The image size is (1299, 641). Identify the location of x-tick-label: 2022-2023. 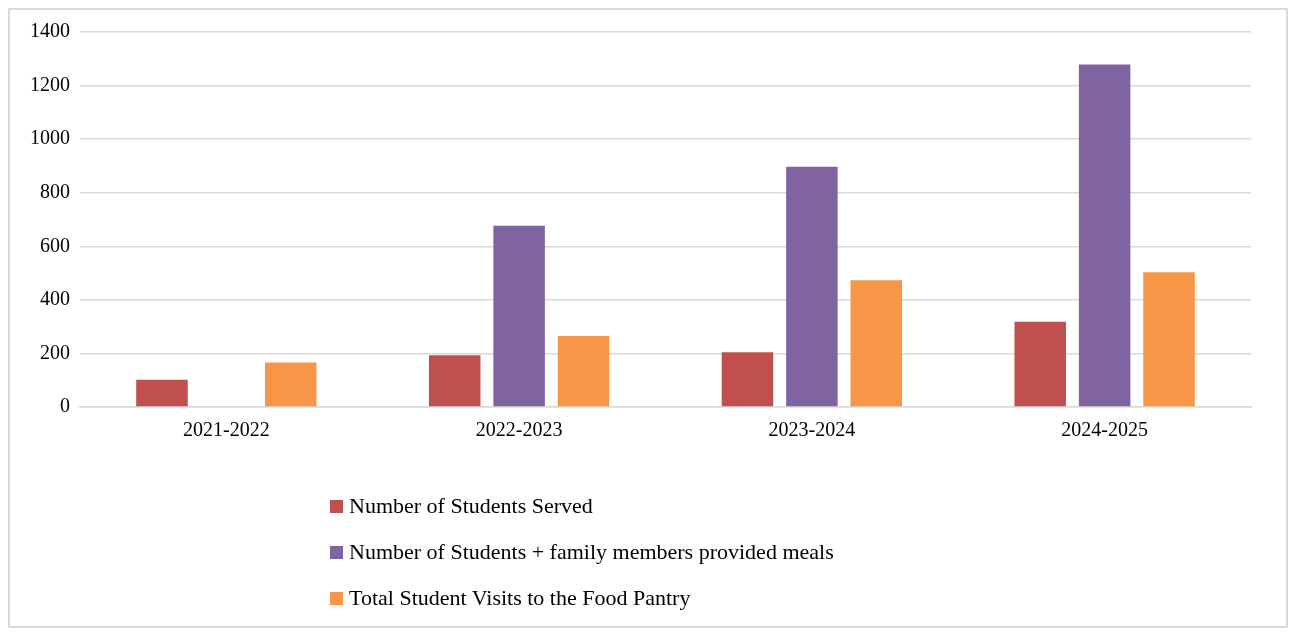
(519, 429).